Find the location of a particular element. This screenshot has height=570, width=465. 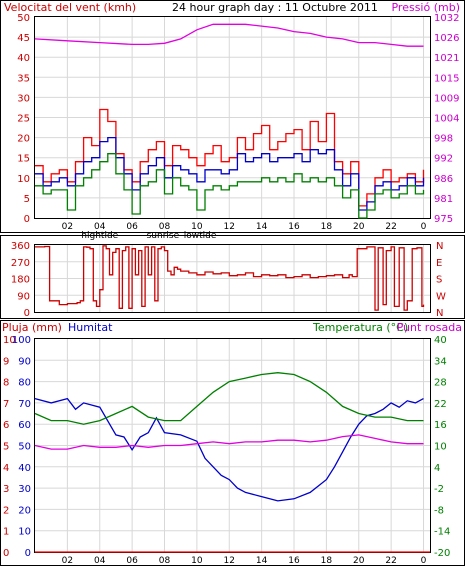

wind-left-tick-label: 15 is located at coordinates (23, 159).